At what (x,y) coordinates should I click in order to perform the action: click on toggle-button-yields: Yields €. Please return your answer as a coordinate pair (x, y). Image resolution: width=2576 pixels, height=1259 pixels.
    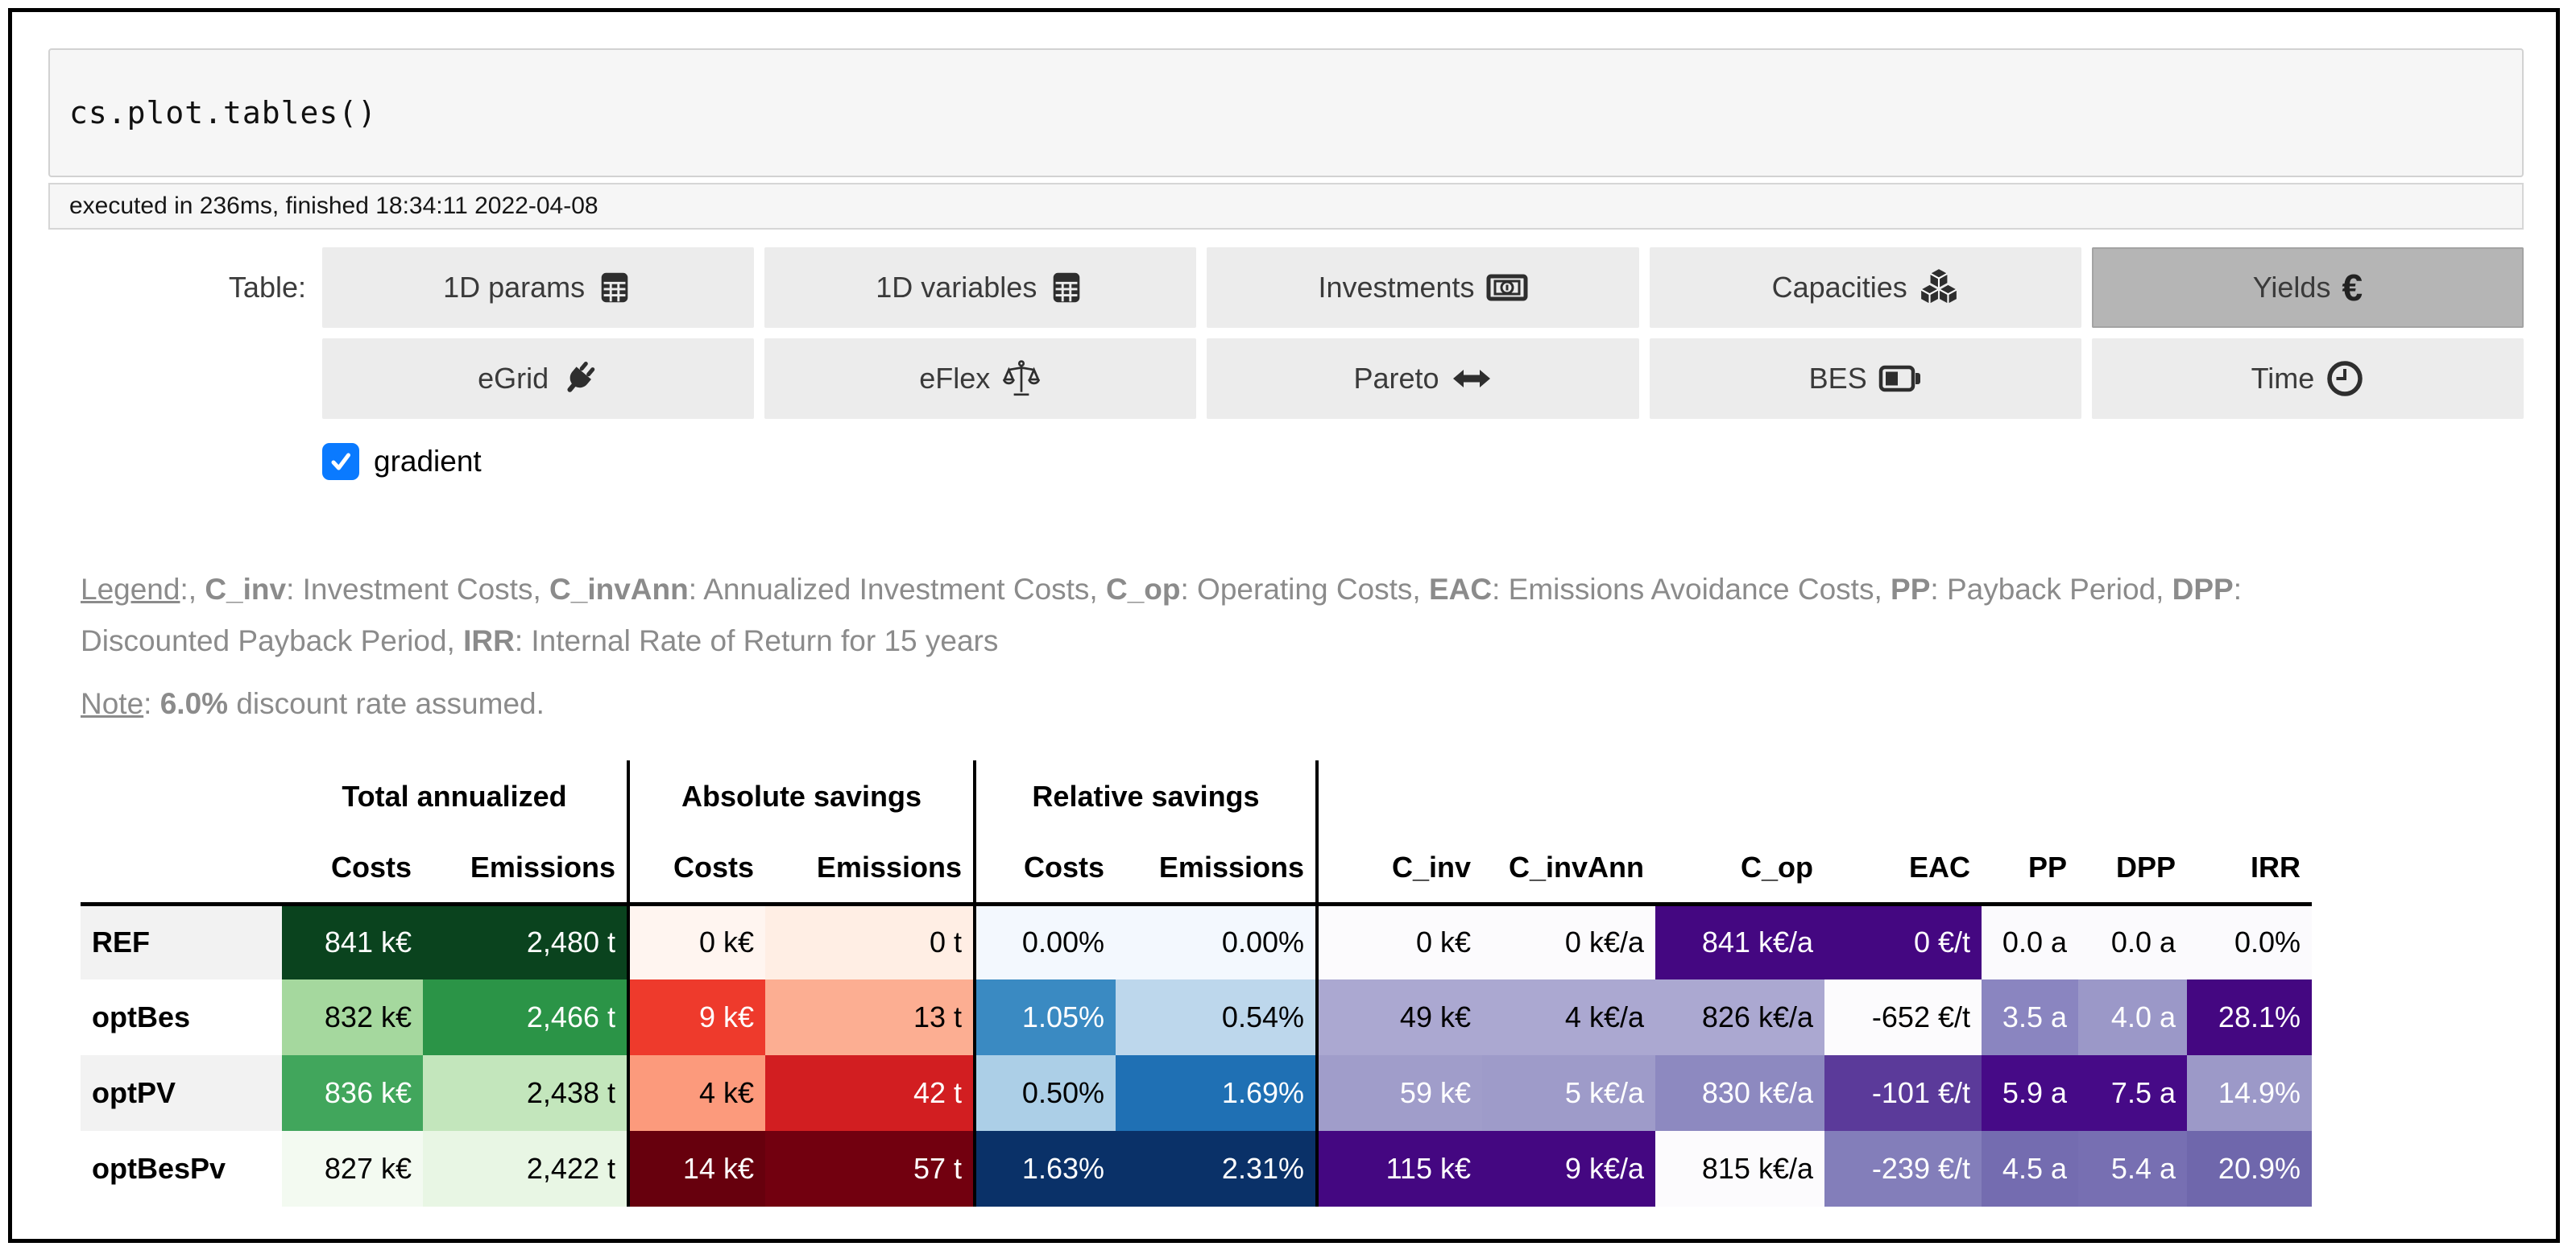
    Looking at the image, I should click on (2307, 287).